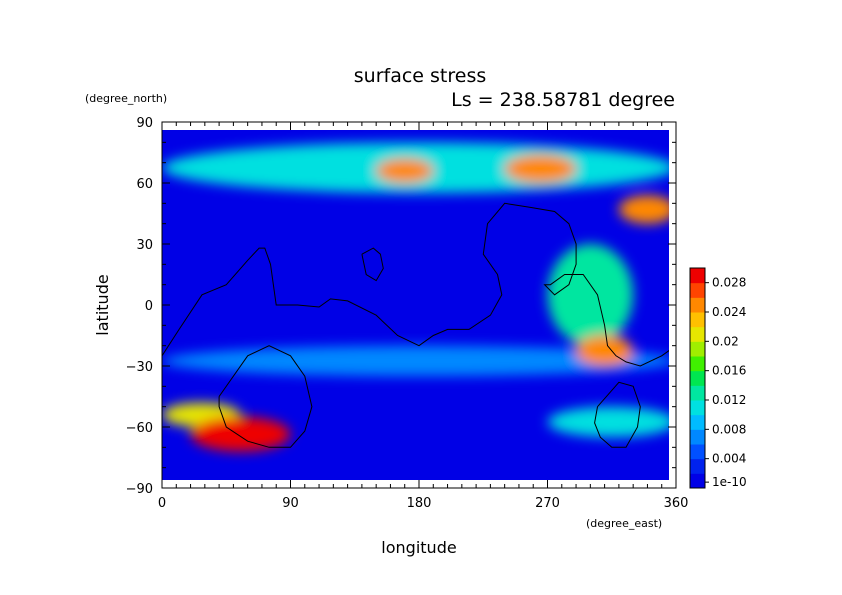 This screenshot has height=595, width=842. I want to click on colorbar-frame, so click(697, 378).